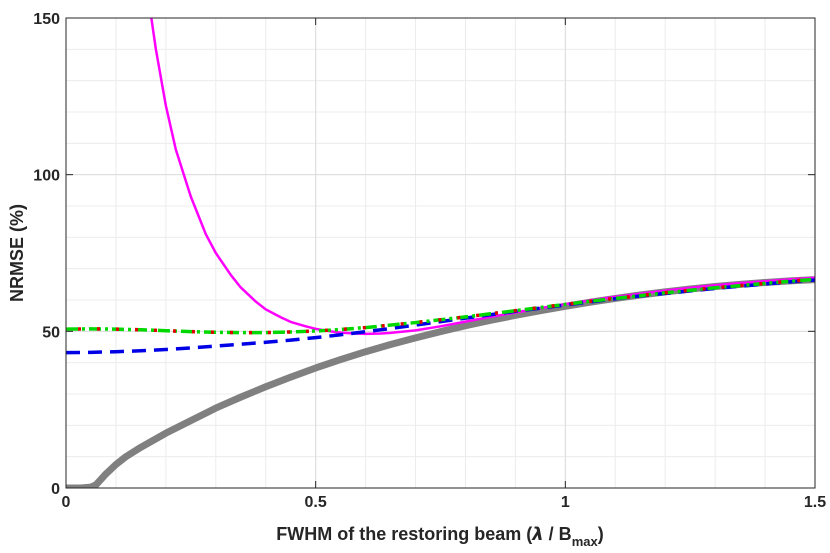  Describe the element at coordinates (440, 306) in the screenshot. I see `series-line-green-red-dashdot-dots` at that location.